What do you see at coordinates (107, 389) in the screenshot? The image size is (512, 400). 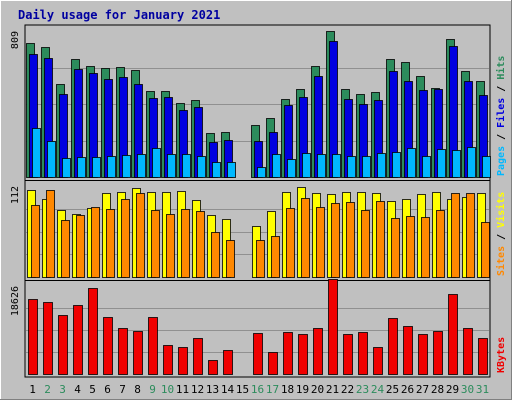 I see `x-tick-label-day-6: 6` at bounding box center [107, 389].